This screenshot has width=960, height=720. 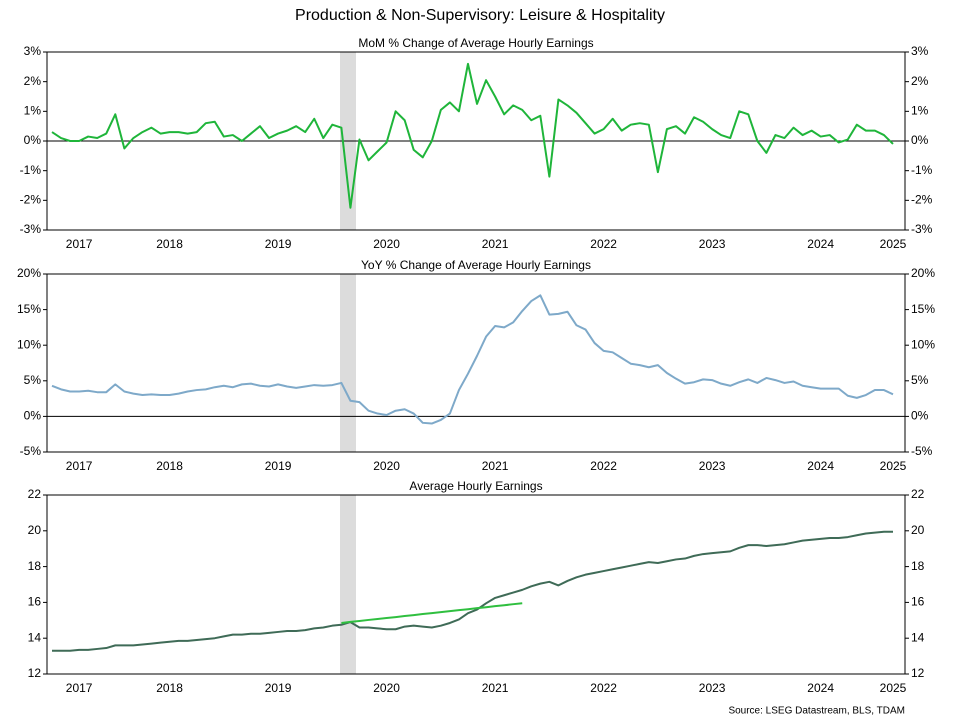 I want to click on y2-tick-label: -5%, so click(x=922, y=451).